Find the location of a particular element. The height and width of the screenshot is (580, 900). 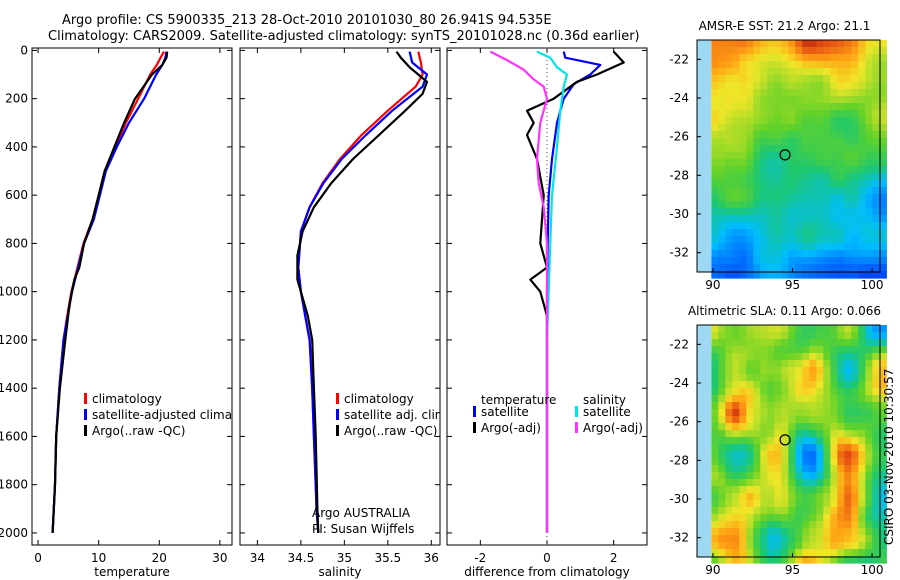

depth-tick-label: 800 is located at coordinates (16, 243).